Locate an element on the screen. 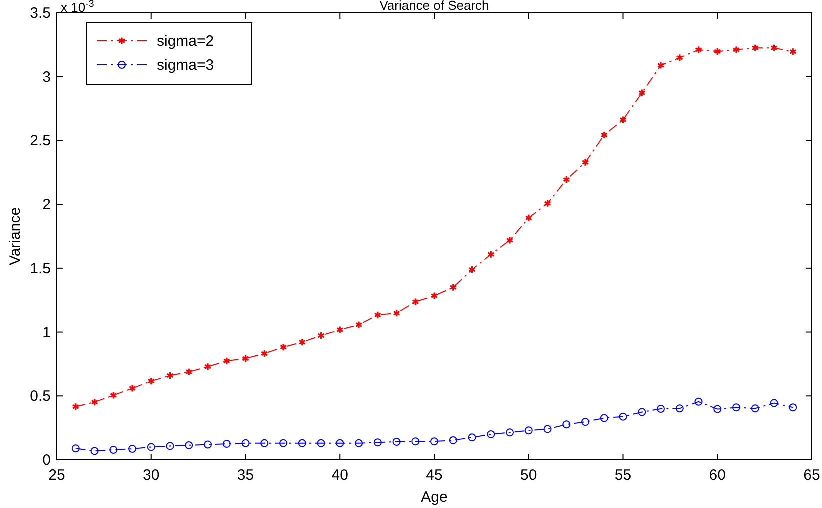 Image resolution: width=822 pixels, height=508 pixels. y-tick-label: 3.5 is located at coordinates (40, 13).